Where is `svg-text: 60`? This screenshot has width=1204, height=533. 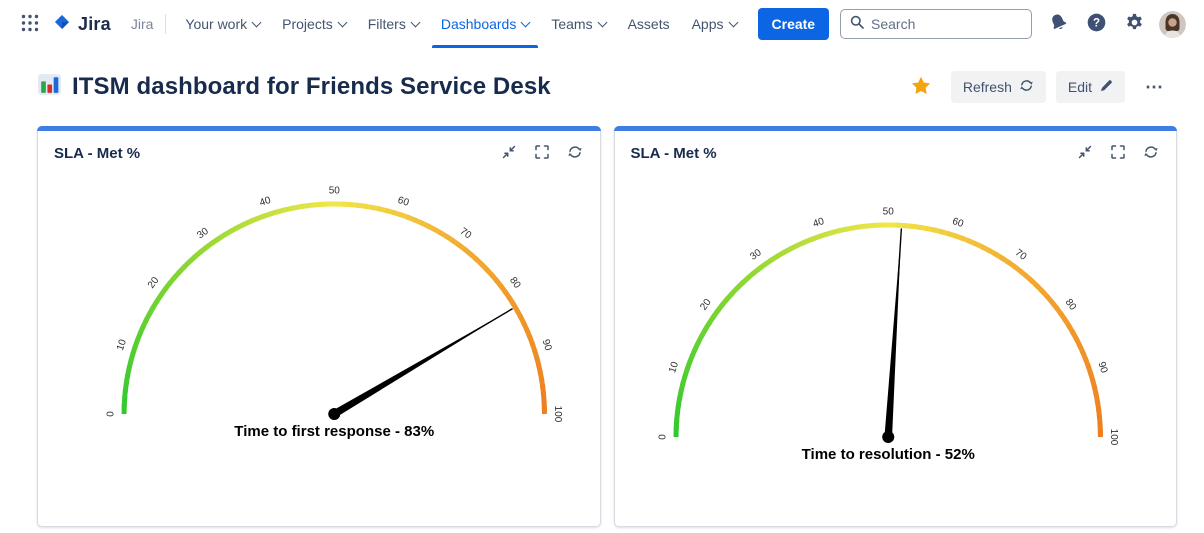 svg-text: 60 is located at coordinates (957, 223).